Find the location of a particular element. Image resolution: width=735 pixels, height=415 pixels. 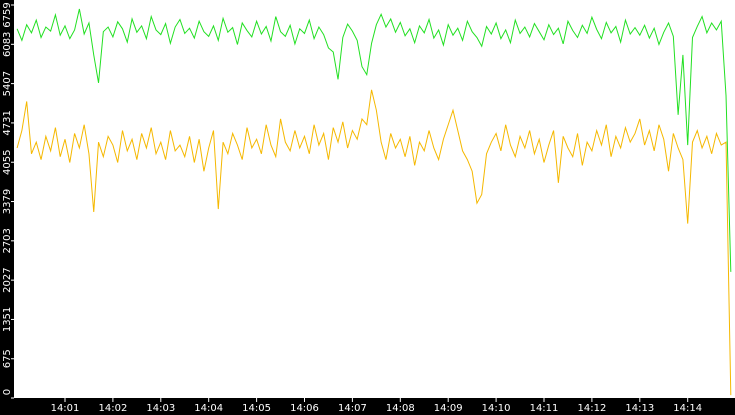

y-tick-label: 3379 is located at coordinates (7, 201).